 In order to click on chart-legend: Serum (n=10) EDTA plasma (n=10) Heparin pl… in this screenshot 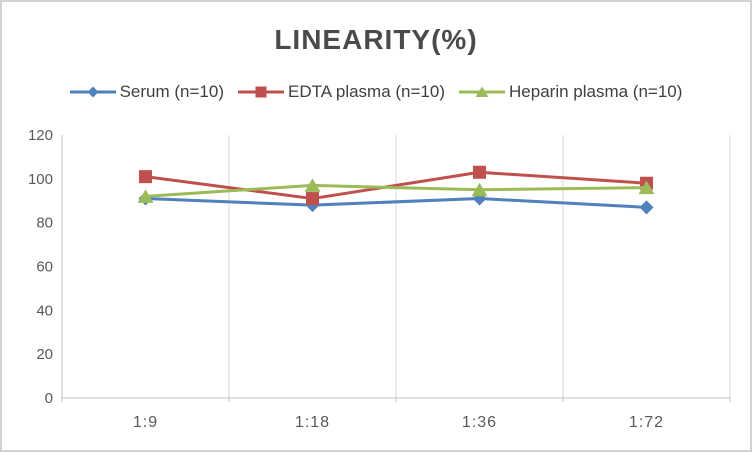, I will do `click(376, 92)`.